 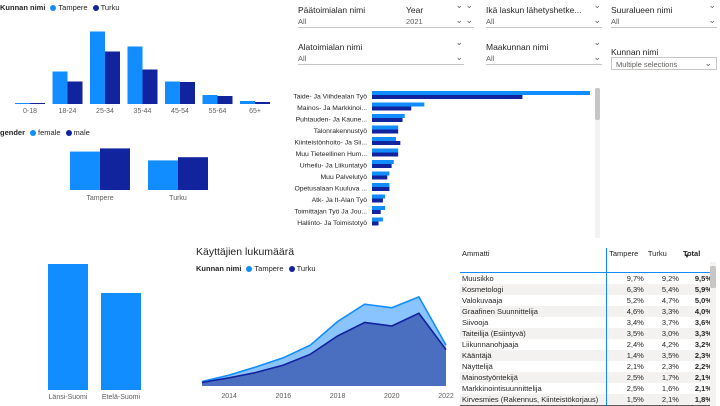 I want to click on header-tampere: Tampere, so click(x=626, y=260).